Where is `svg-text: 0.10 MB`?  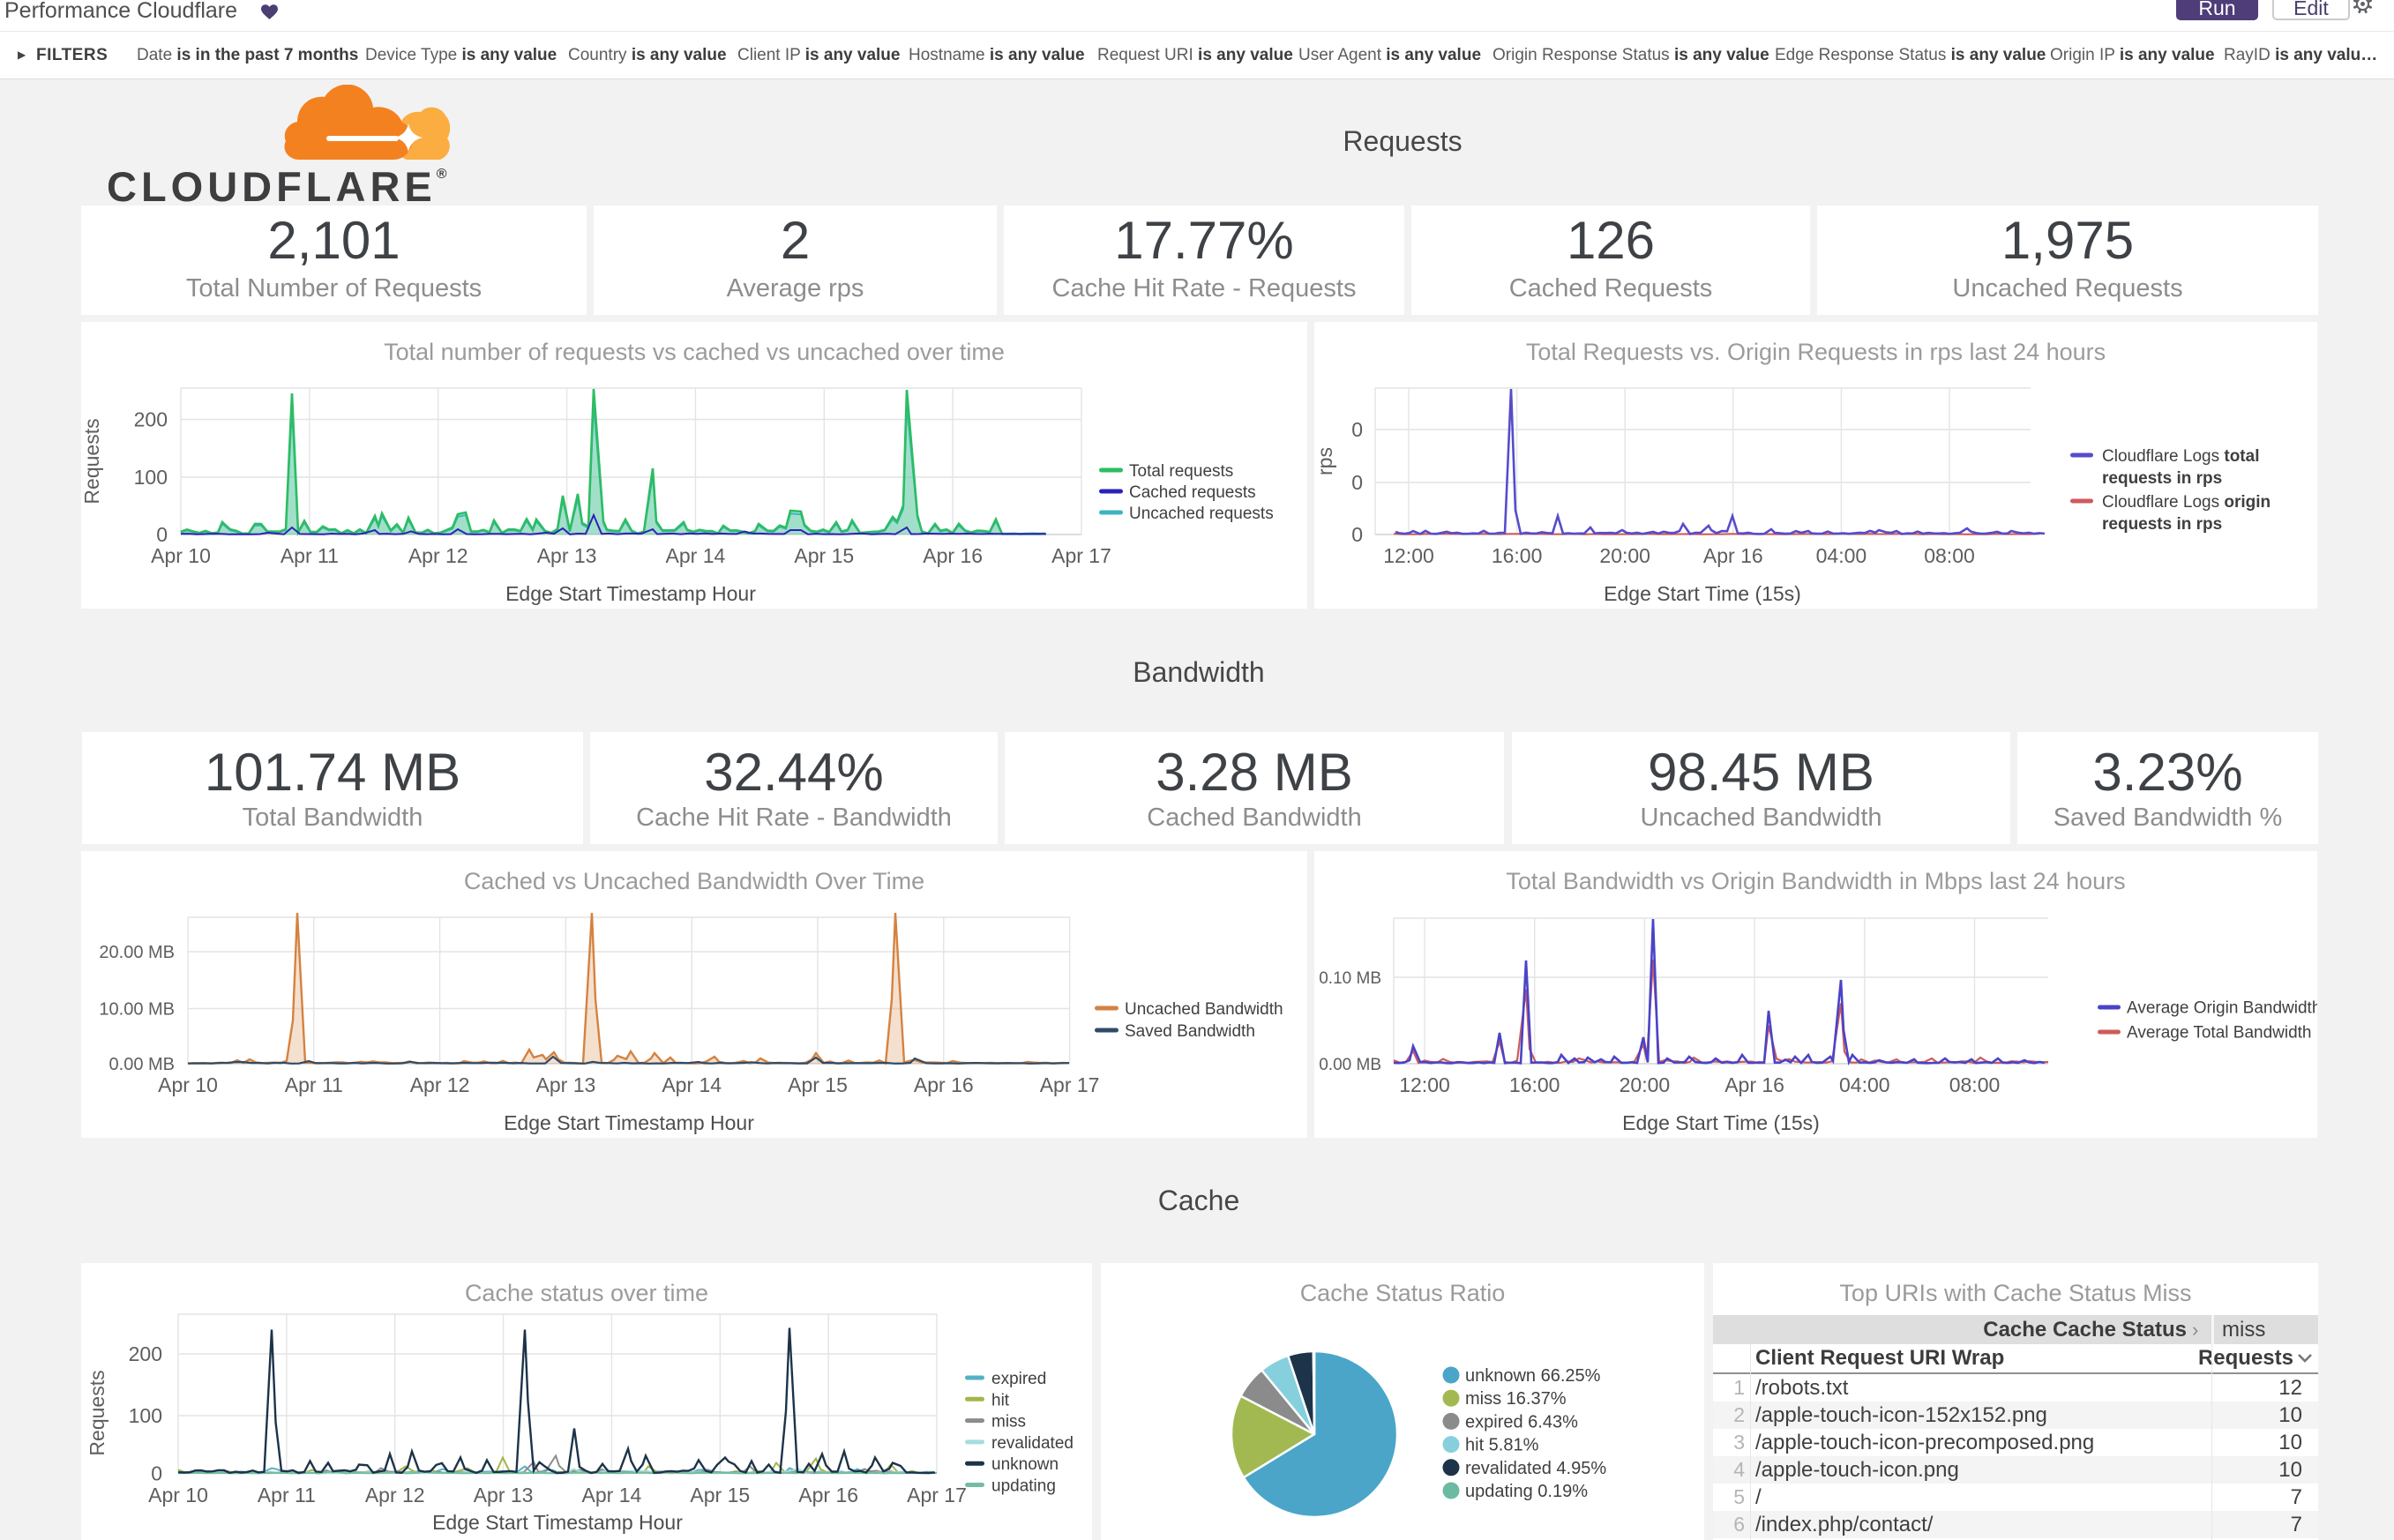
svg-text: 0.10 MB is located at coordinates (1350, 978).